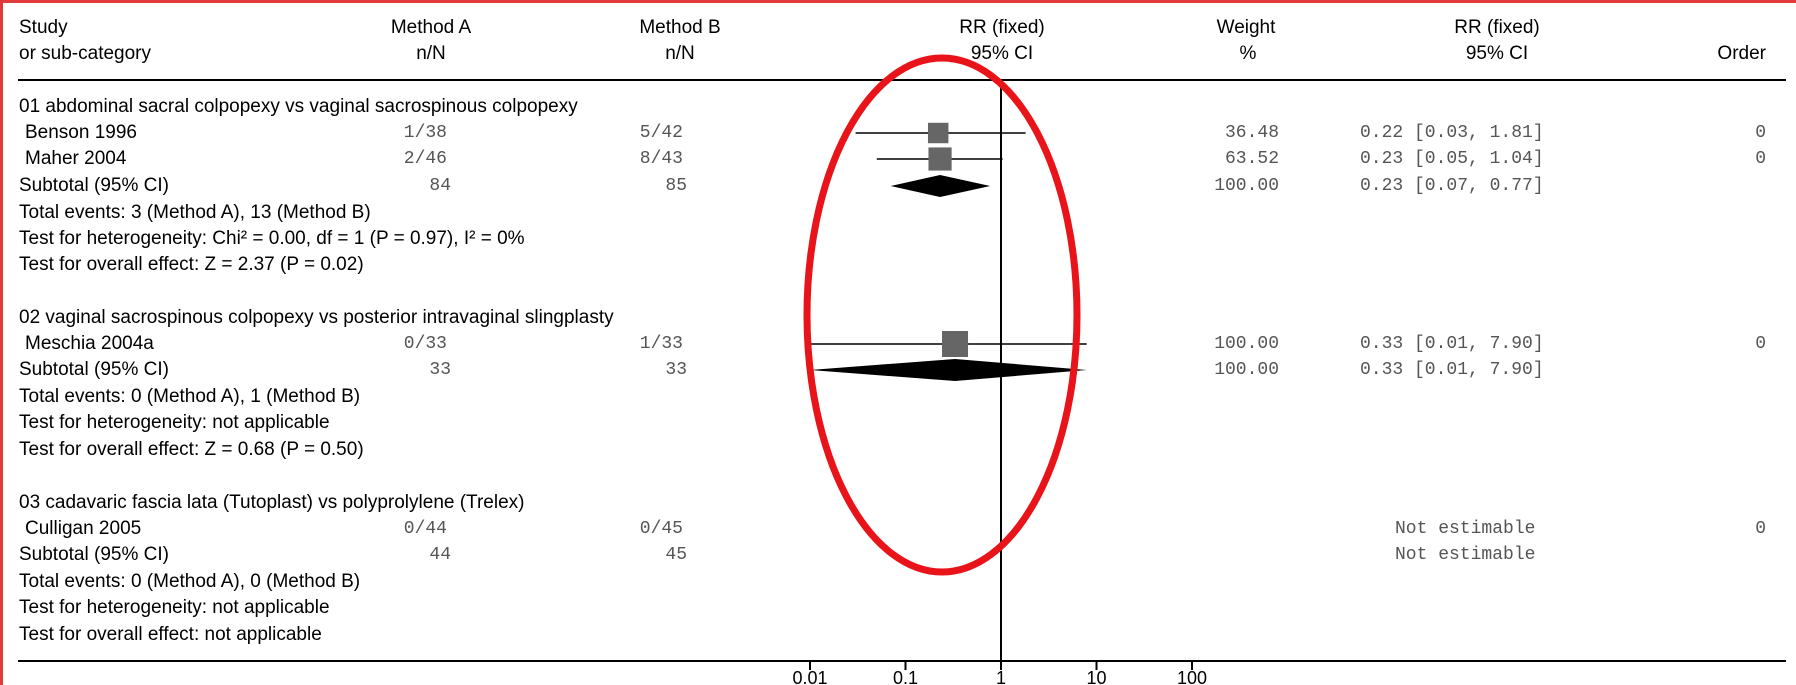  I want to click on header-rr-title: RR (fixed), so click(1497, 27).